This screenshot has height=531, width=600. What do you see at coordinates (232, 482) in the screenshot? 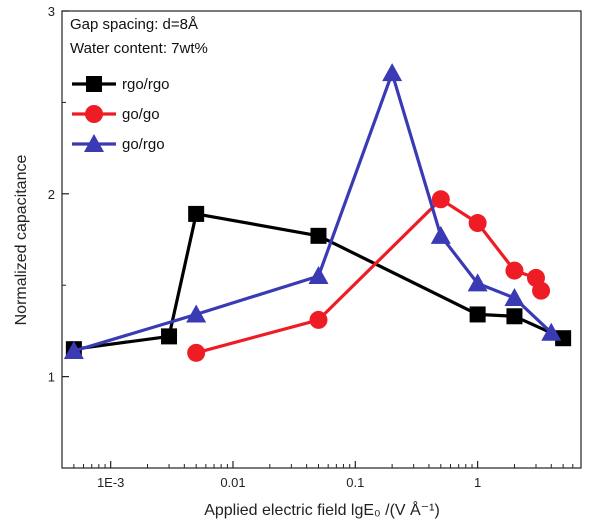
I see `x-tick-label: 0.01` at bounding box center [232, 482].